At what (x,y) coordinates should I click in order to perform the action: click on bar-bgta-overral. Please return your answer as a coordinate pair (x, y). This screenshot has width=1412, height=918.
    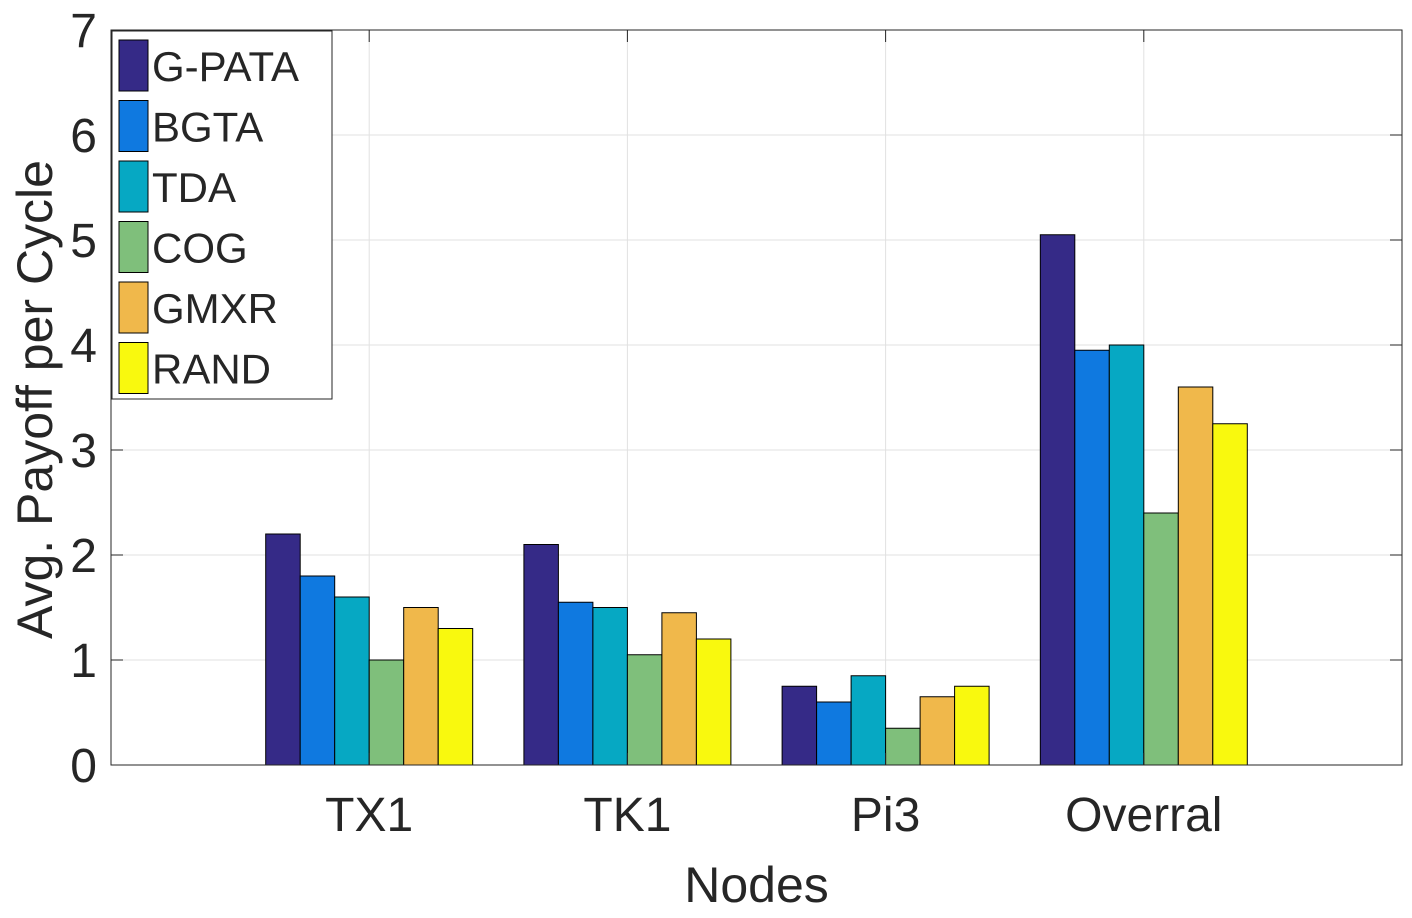
    Looking at the image, I should click on (1092, 557).